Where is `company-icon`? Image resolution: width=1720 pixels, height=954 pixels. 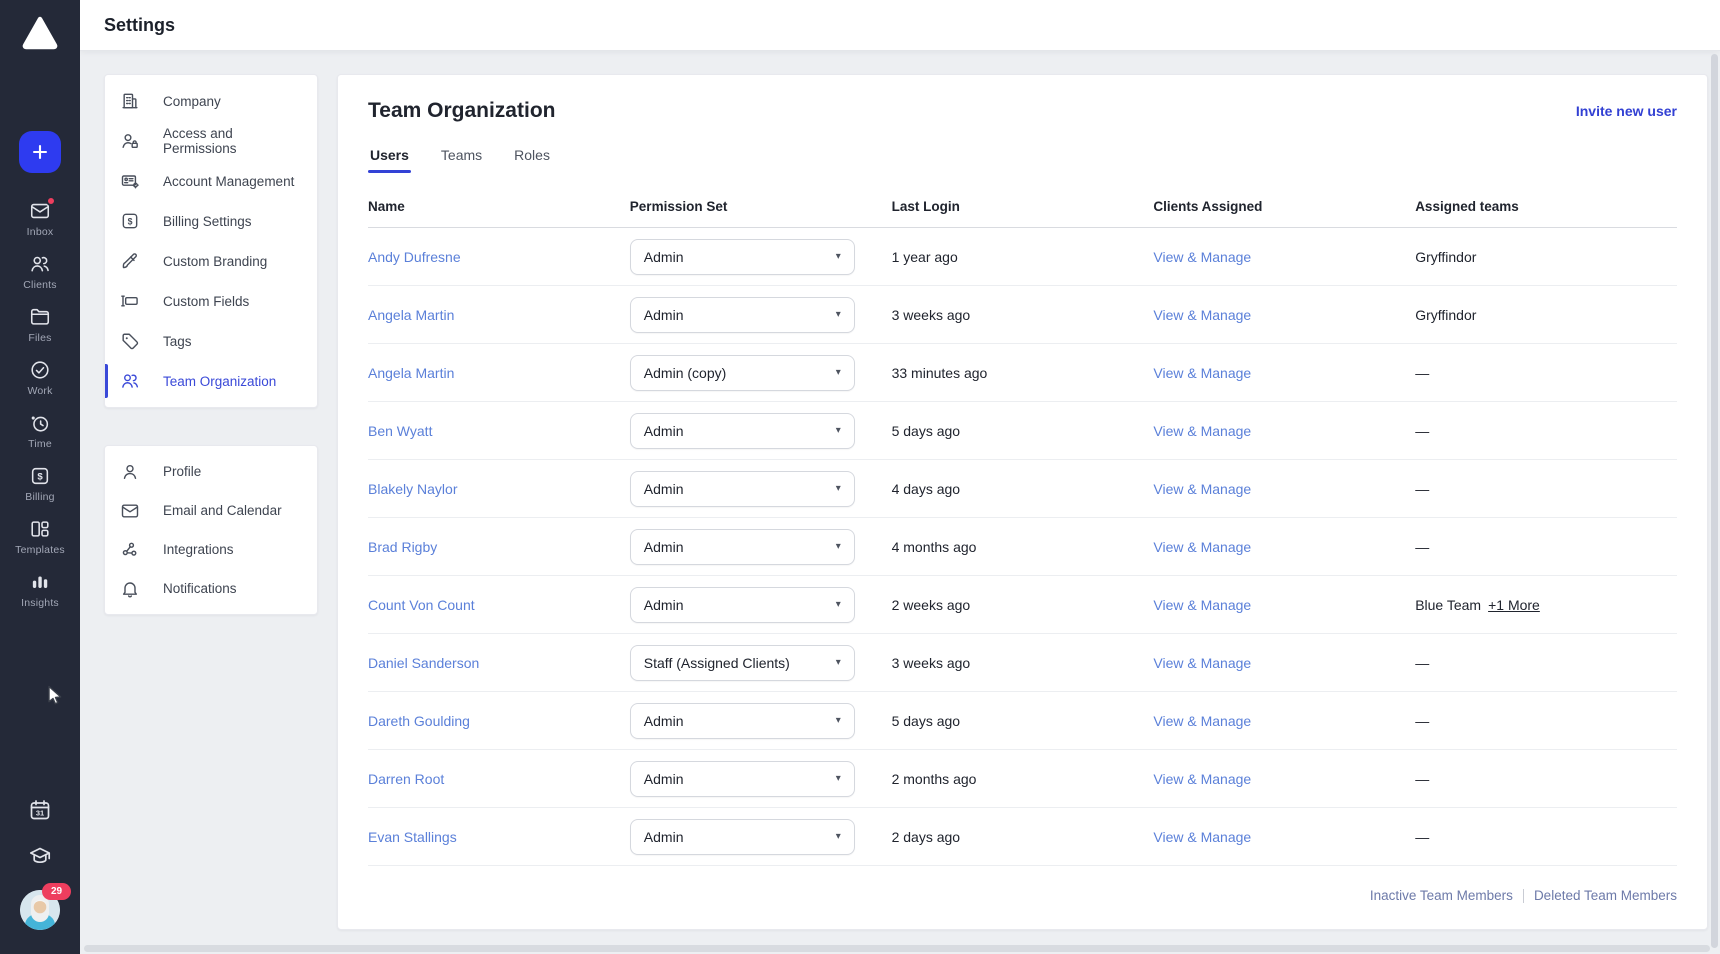
company-icon is located at coordinates (130, 101).